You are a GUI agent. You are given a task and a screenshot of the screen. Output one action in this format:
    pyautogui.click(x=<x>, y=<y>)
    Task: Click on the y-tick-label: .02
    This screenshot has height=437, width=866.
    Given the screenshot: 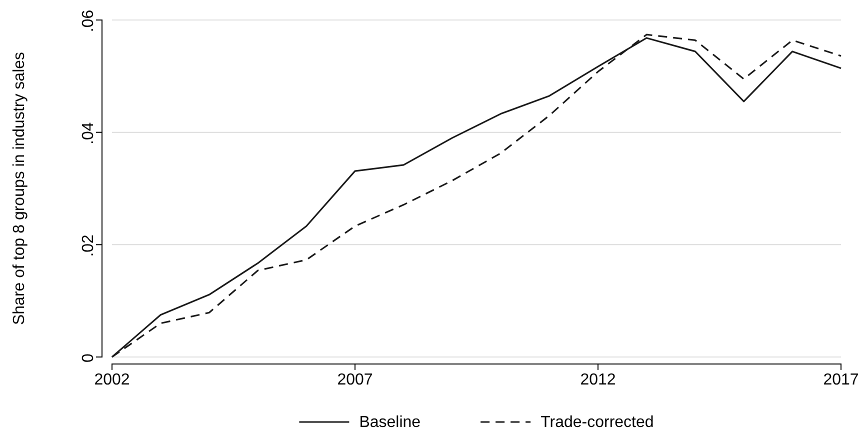 What is the action you would take?
    pyautogui.click(x=88, y=245)
    